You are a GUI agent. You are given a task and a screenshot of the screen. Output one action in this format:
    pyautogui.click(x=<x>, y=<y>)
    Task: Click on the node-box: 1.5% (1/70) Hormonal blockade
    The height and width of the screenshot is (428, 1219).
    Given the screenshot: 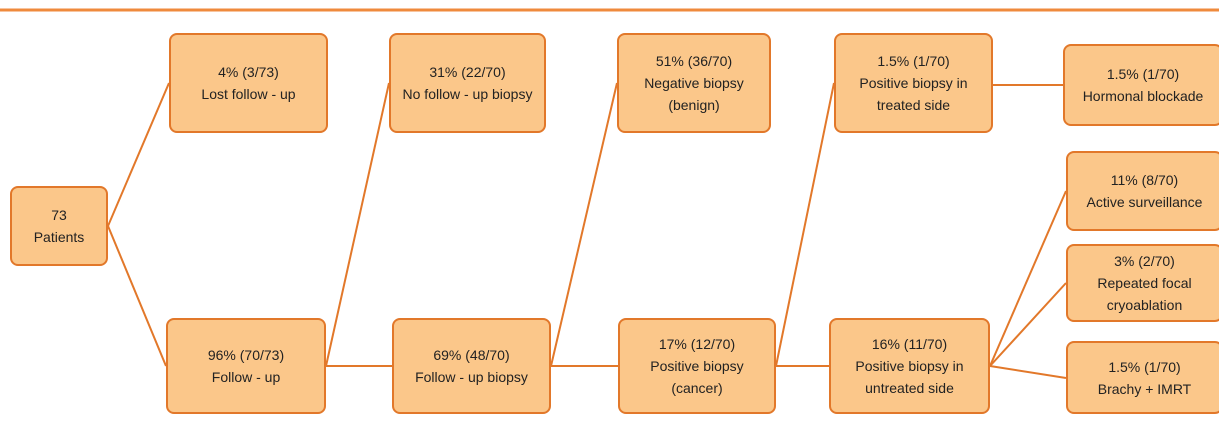 What is the action you would take?
    pyautogui.click(x=1141, y=85)
    